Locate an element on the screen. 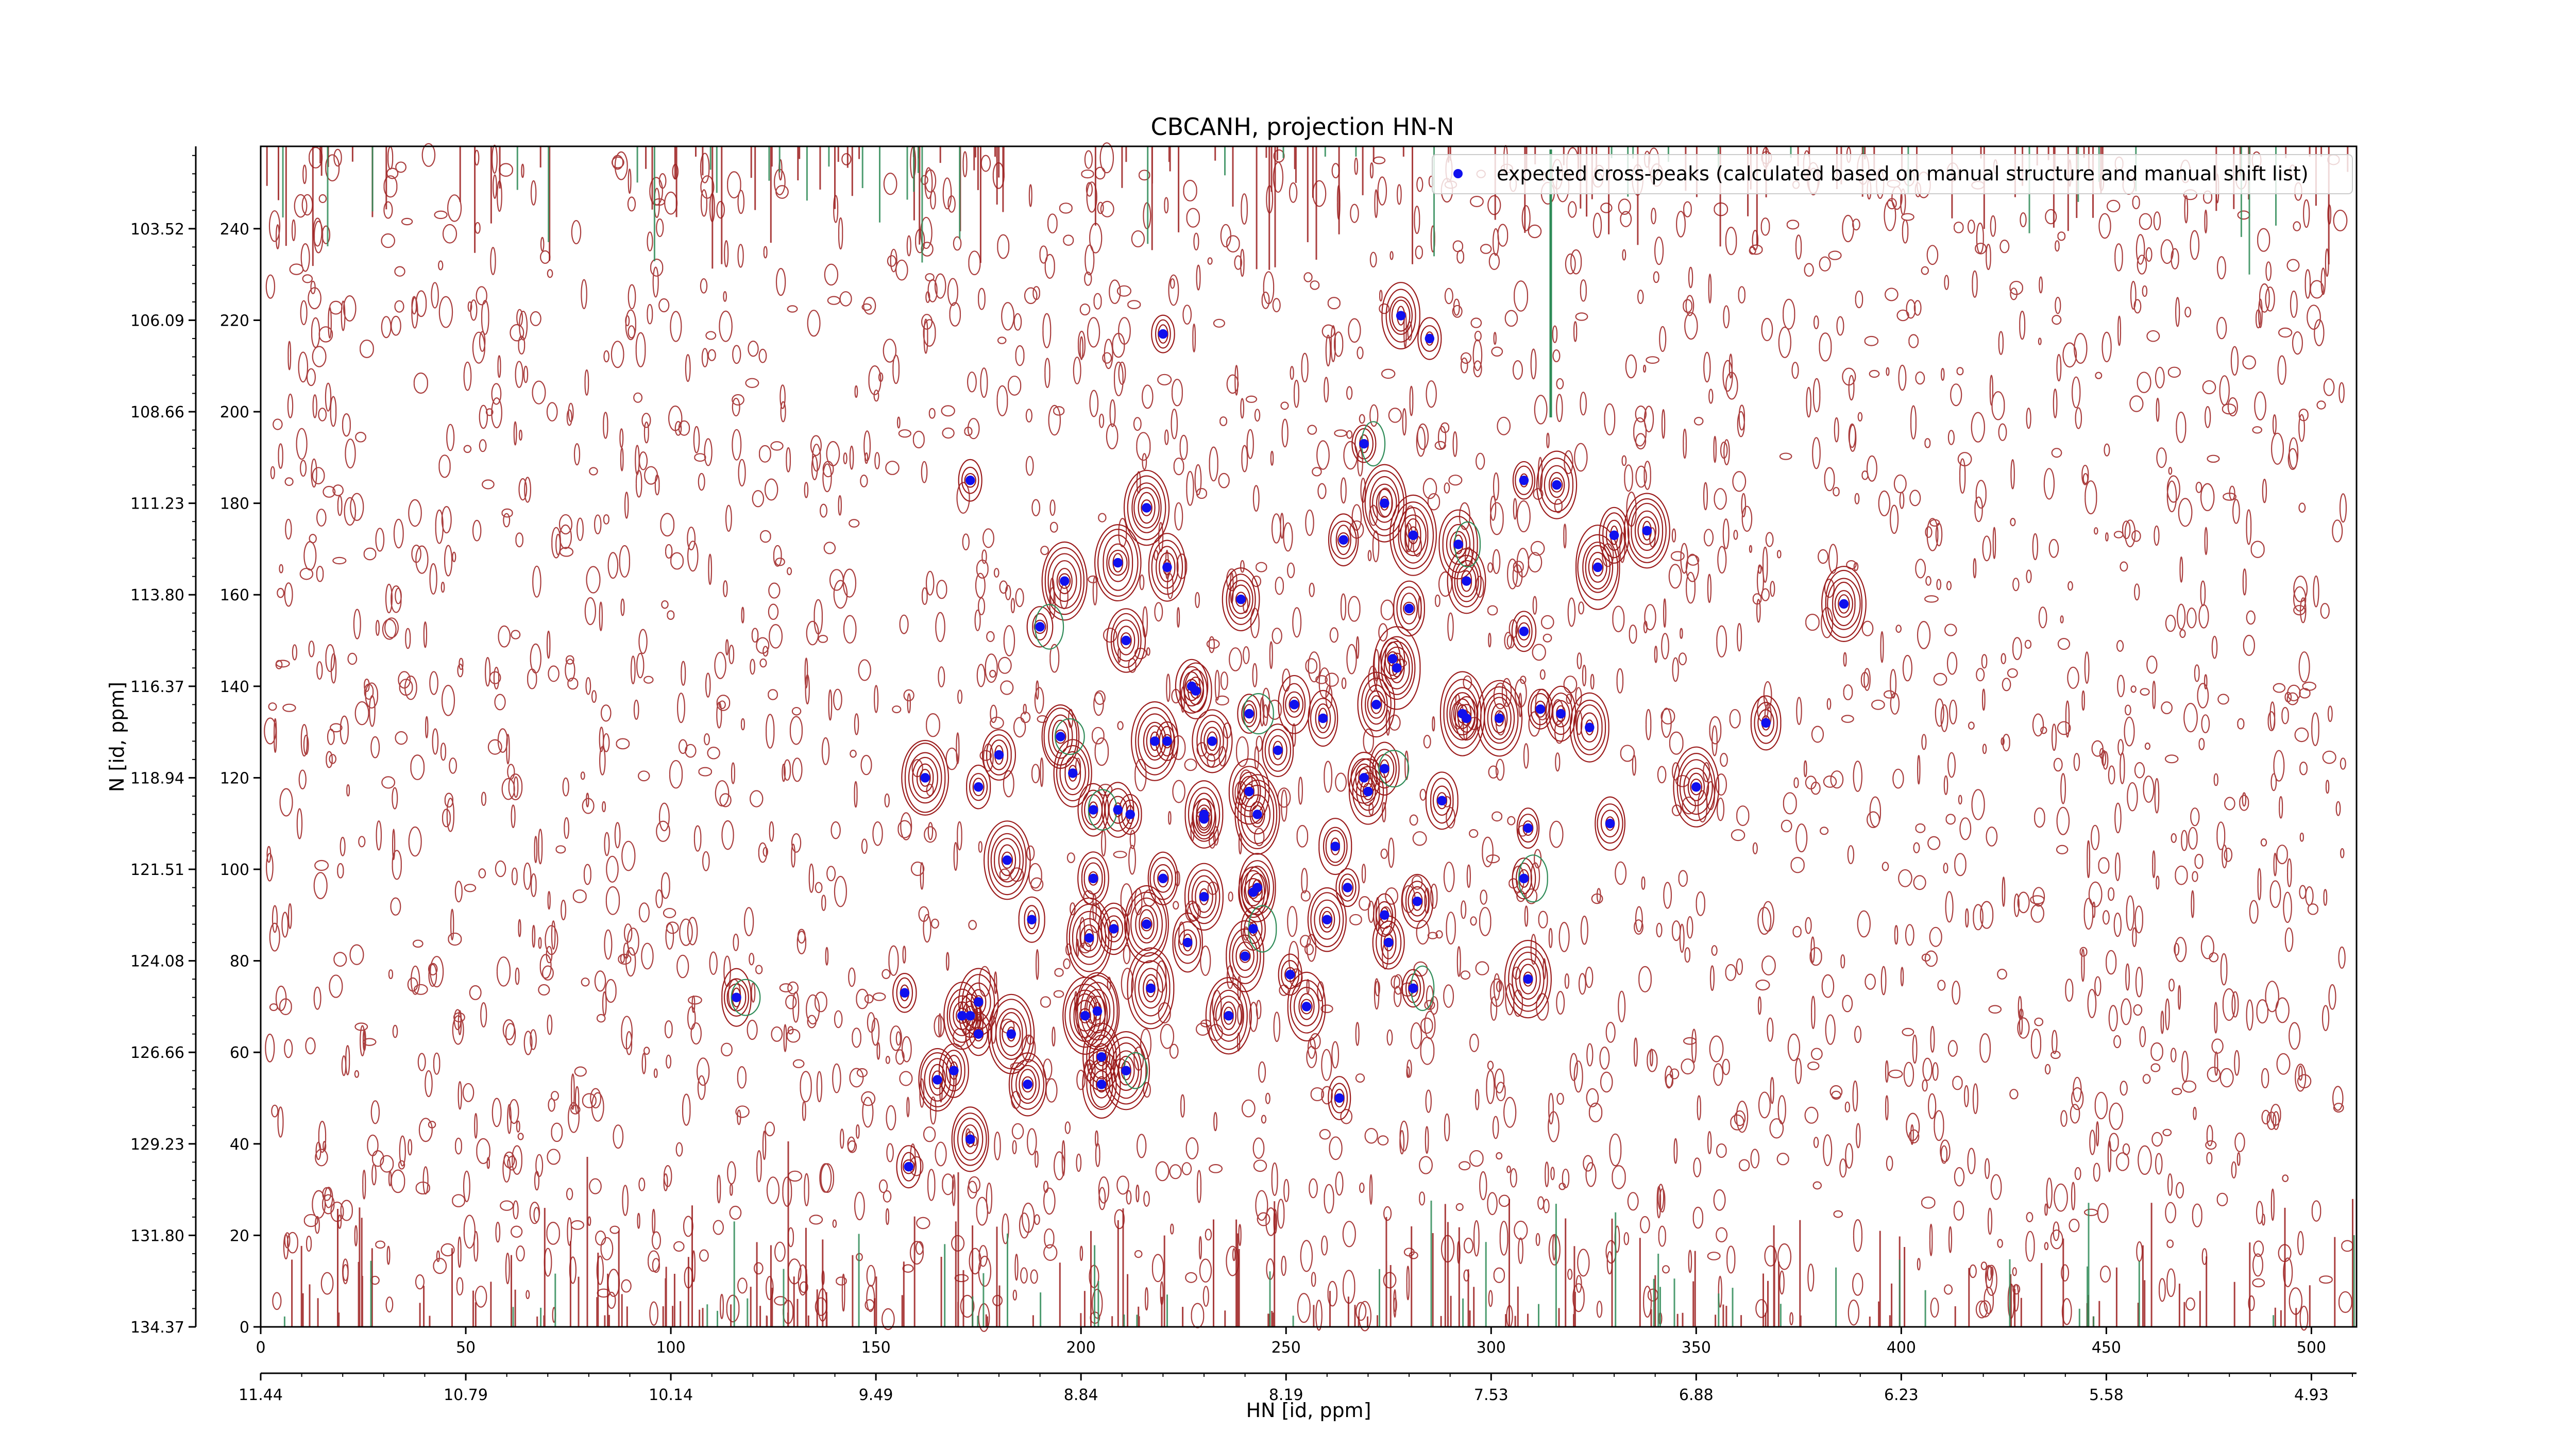 Image resolution: width=2576 pixels, height=1449 pixels. x-ppm-tick-label: 6.88 is located at coordinates (1697, 1395).